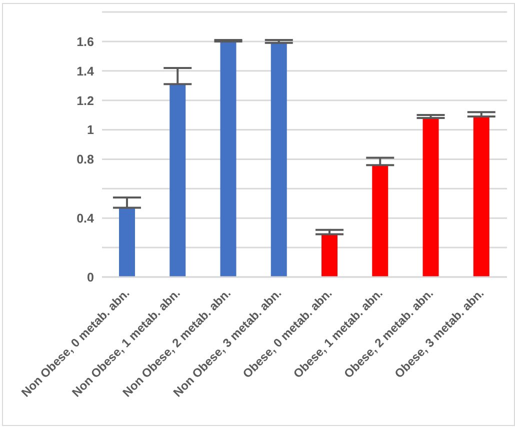 Image resolution: width=515 pixels, height=427 pixels. What do you see at coordinates (85, 101) in the screenshot?
I see `y-tick-label: 1.2` at bounding box center [85, 101].